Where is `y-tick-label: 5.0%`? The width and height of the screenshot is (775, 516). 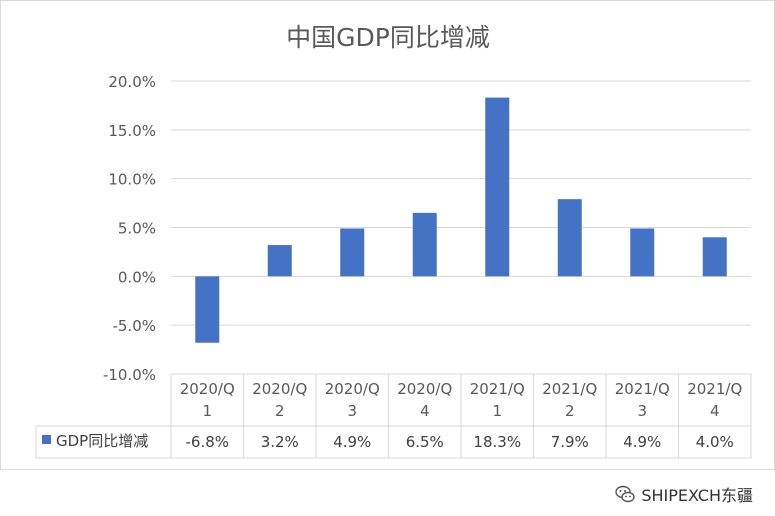 y-tick-label: 5.0% is located at coordinates (137, 229).